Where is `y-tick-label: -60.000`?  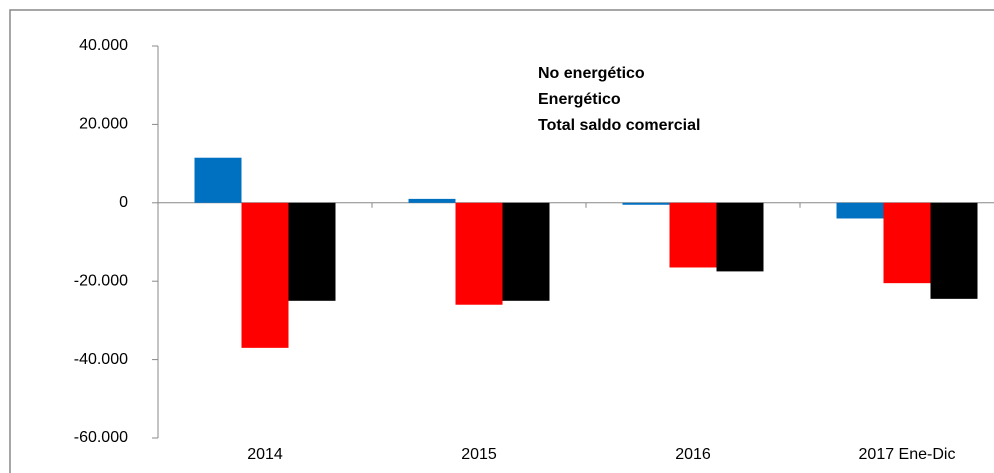
y-tick-label: -60.000 is located at coordinates (101, 437).